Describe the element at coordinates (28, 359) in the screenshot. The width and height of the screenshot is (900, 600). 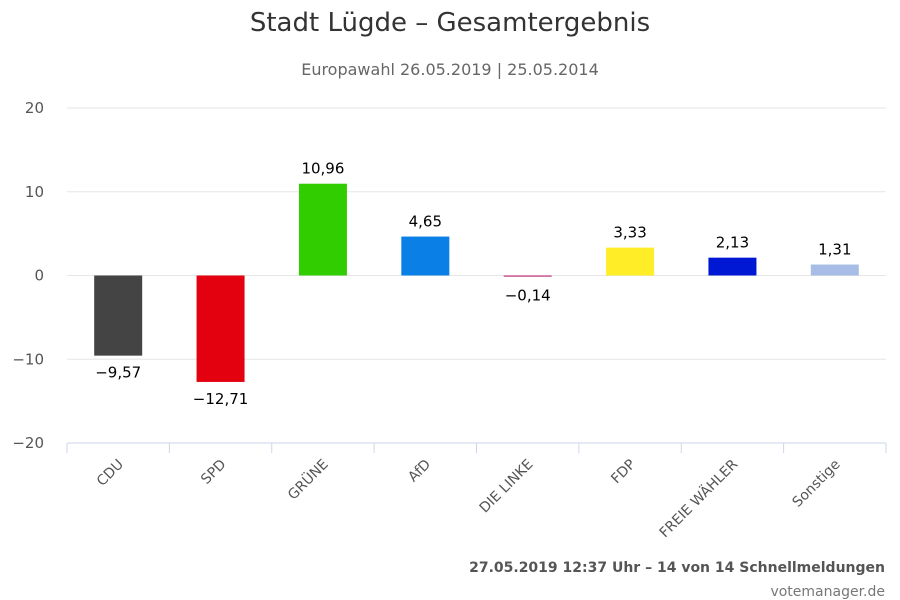
I see `y-tick-label: −10` at that location.